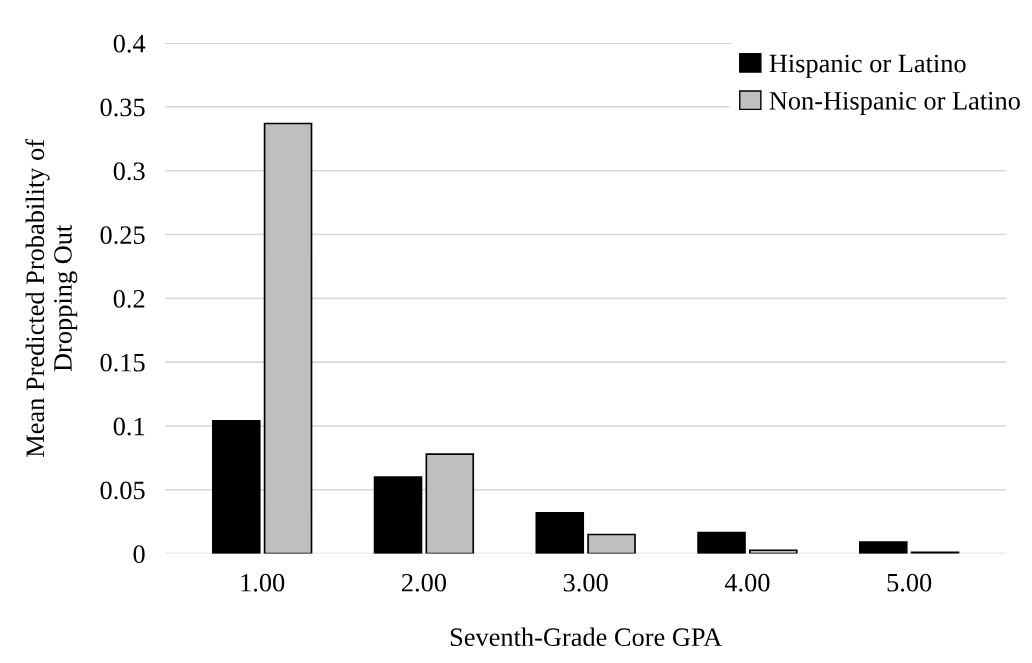  What do you see at coordinates (122, 235) in the screenshot?
I see `y-tick-label: 0.25` at bounding box center [122, 235].